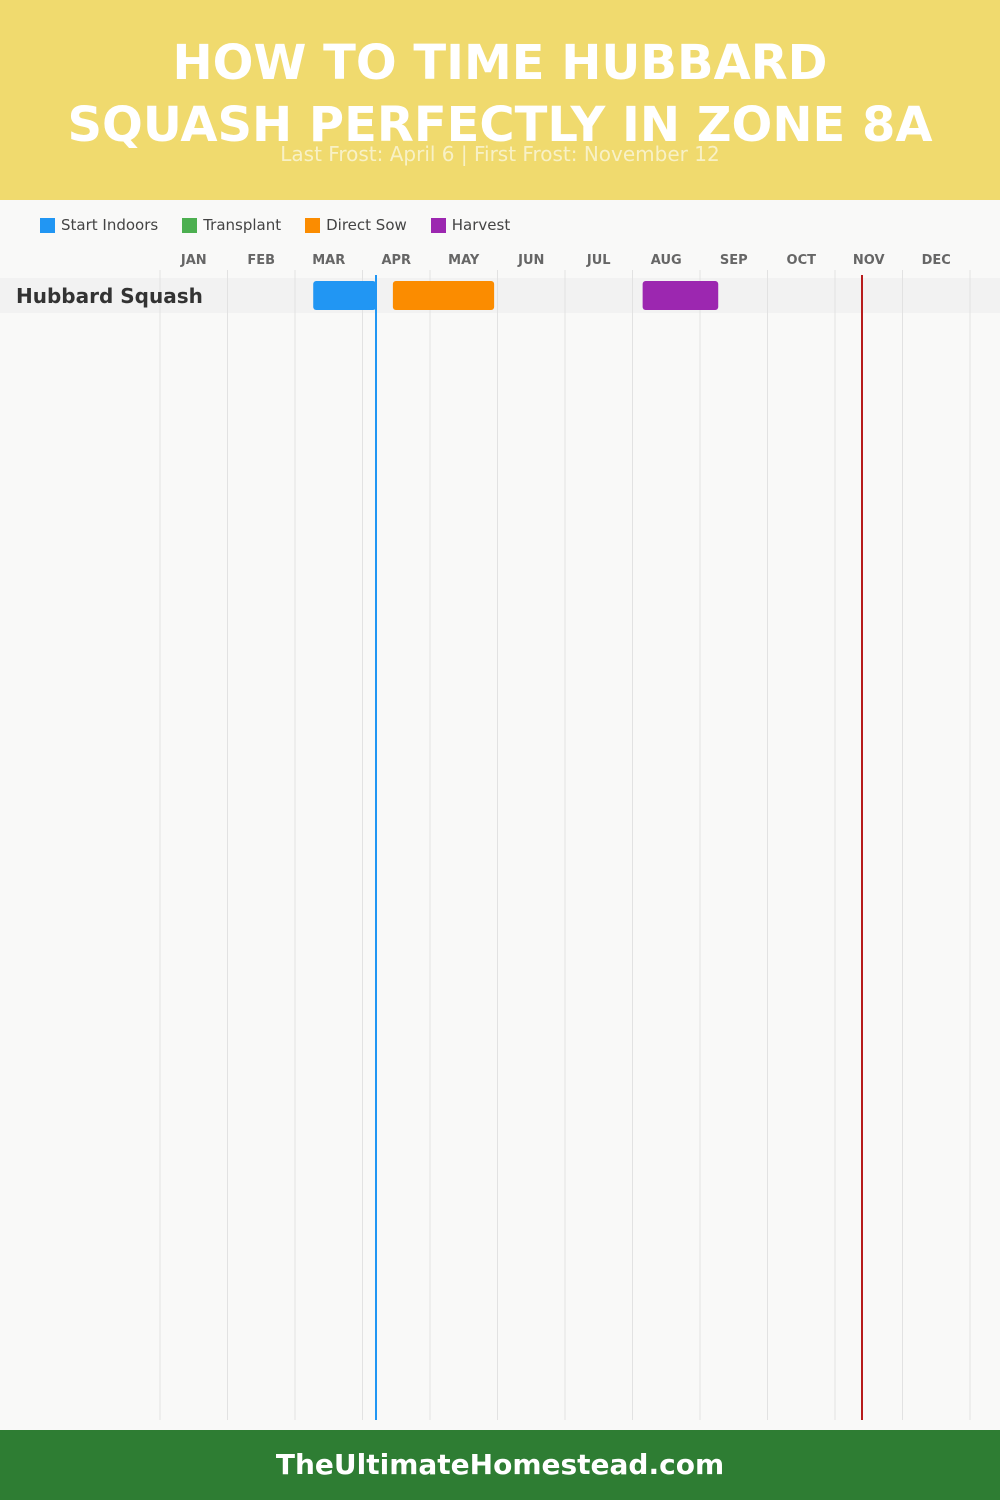 This screenshot has width=1000, height=1500. I want to click on month-label-jul: JUL, so click(598, 260).